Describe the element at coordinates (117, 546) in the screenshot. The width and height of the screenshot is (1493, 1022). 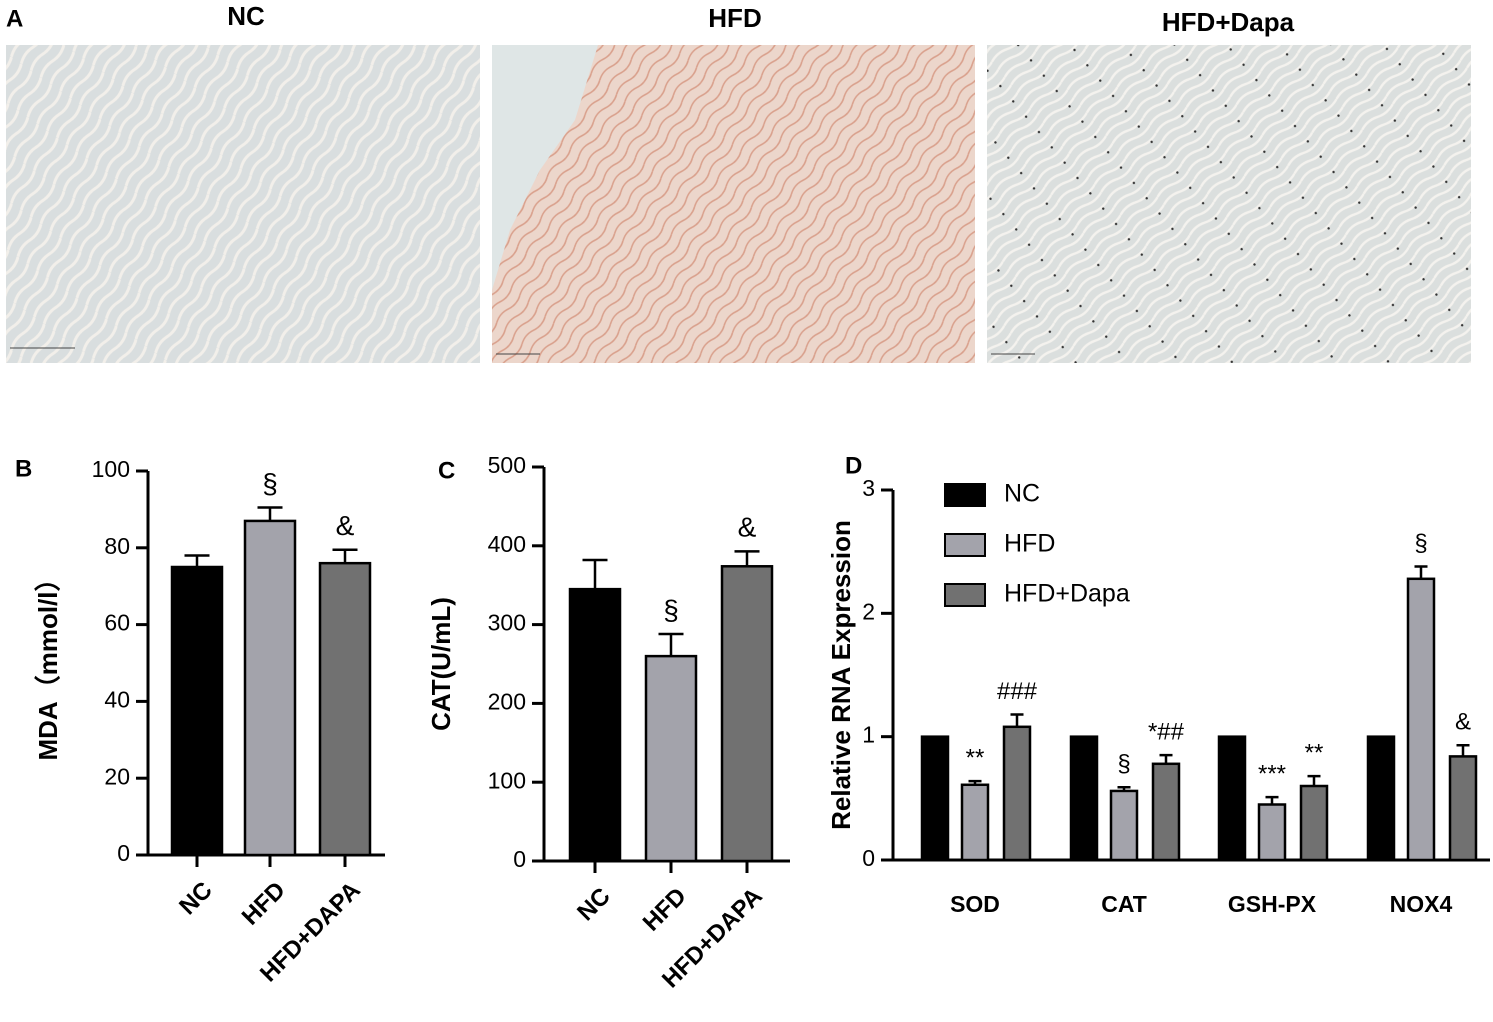
I see `y-tick-label: 80` at that location.